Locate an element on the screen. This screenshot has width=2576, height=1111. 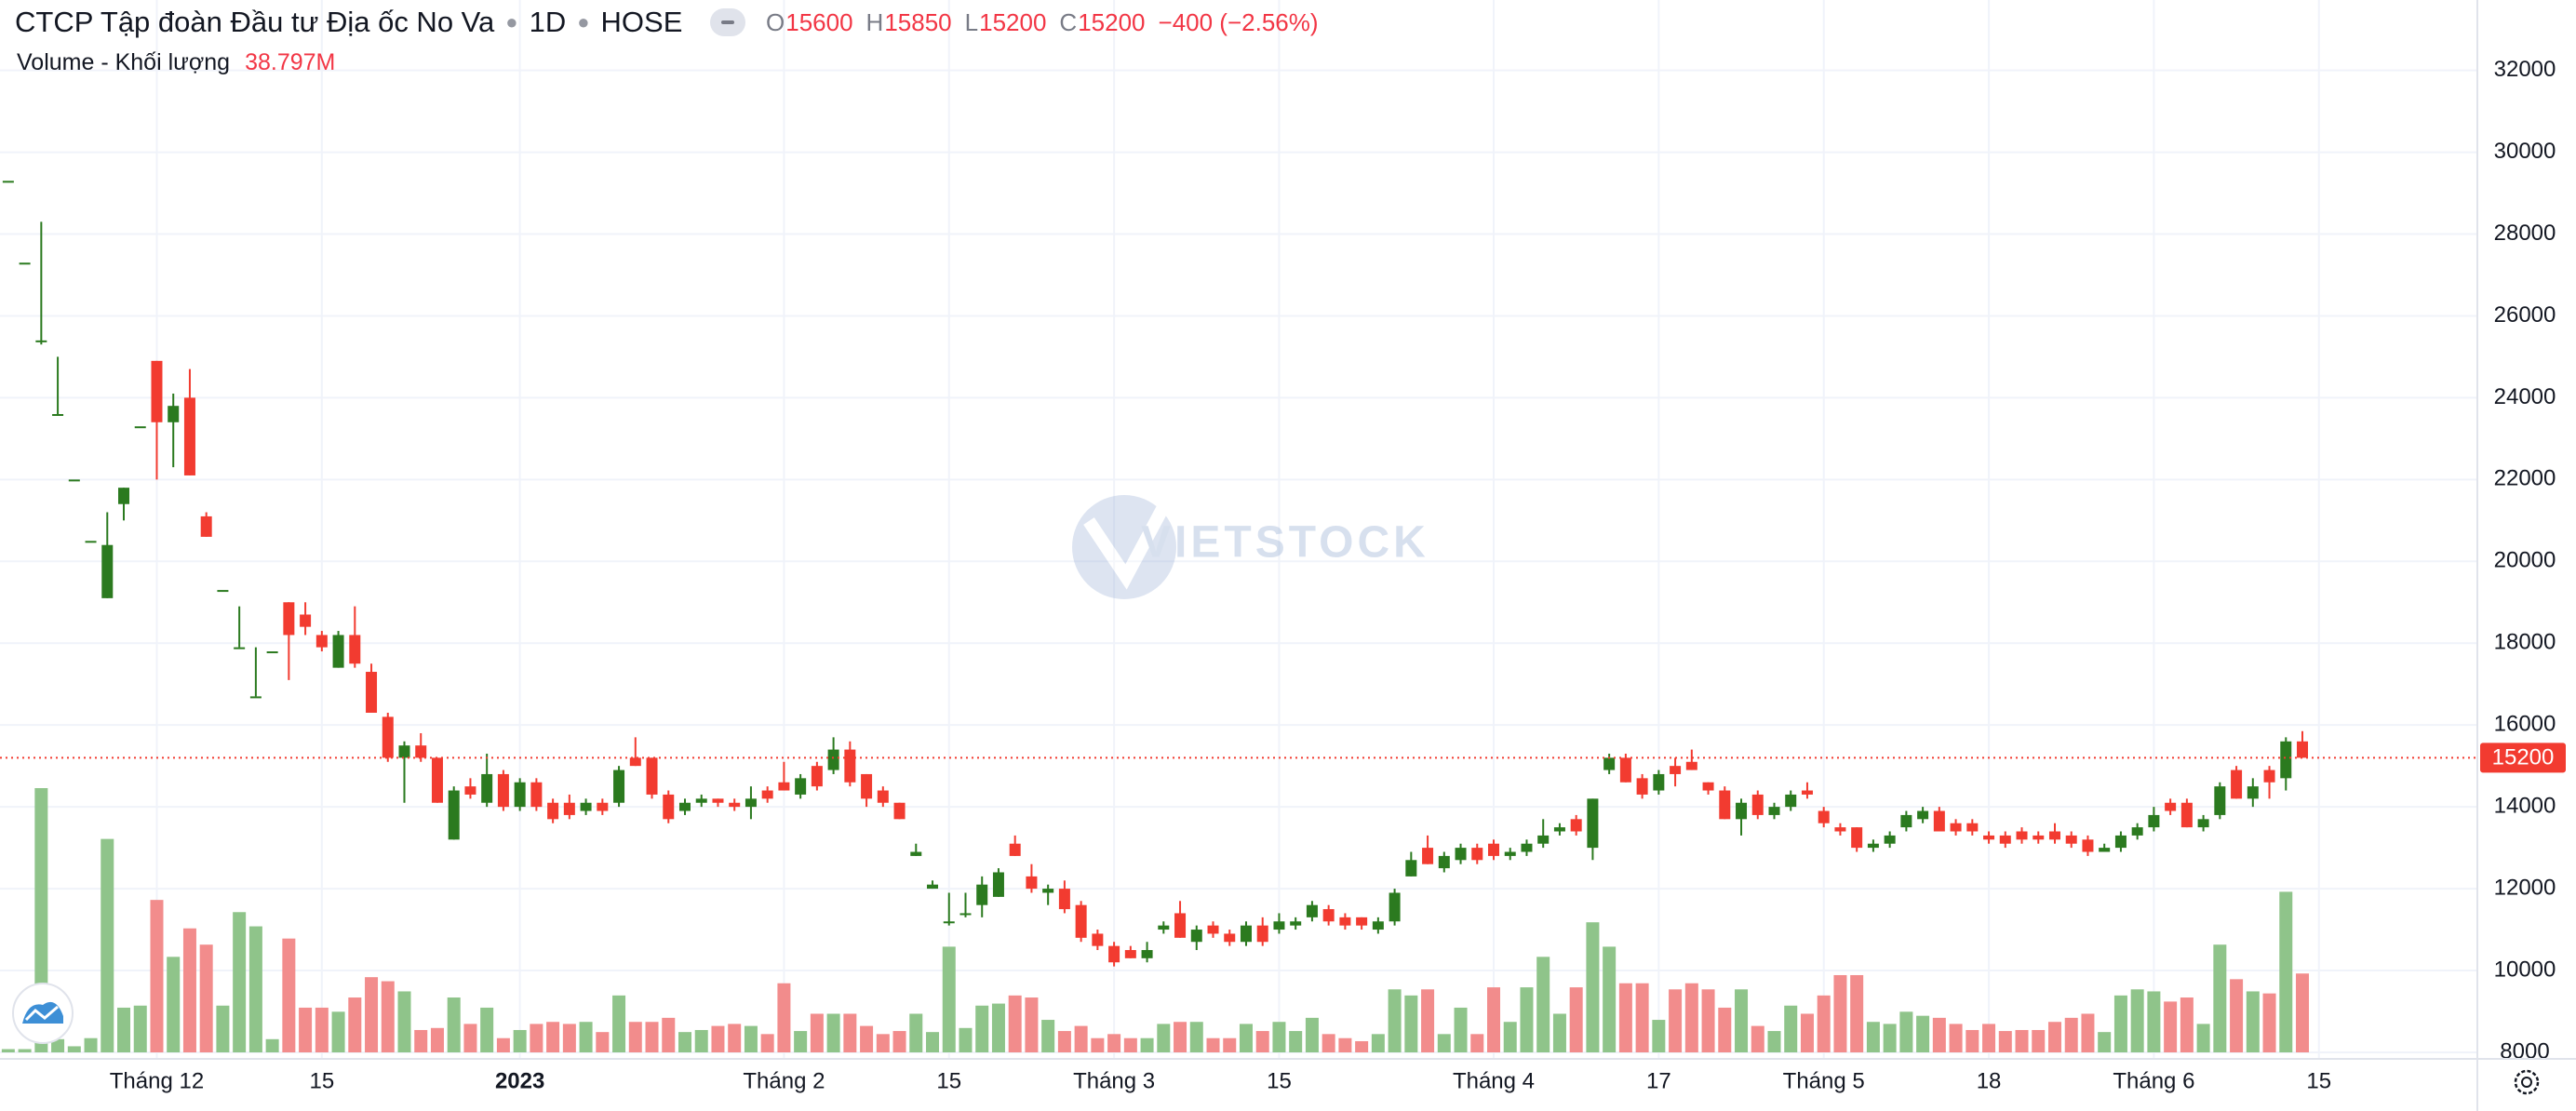
watermark: VIETSTOCK is located at coordinates (1250, 547).